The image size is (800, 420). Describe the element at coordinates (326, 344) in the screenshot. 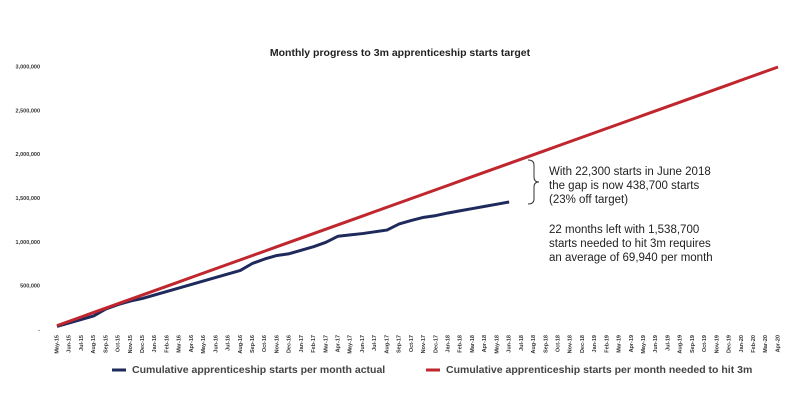

I see `x-tick-label: Mar-17` at that location.